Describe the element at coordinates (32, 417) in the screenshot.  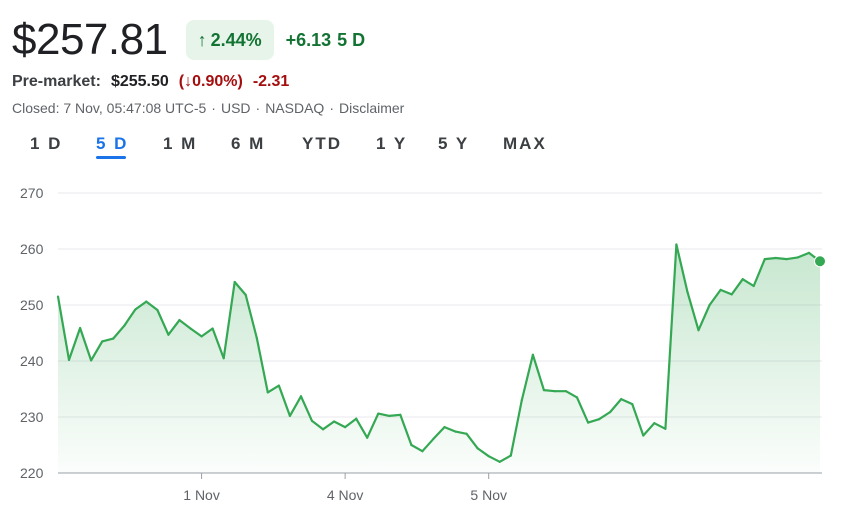
I see `y-tick-label: 230` at that location.